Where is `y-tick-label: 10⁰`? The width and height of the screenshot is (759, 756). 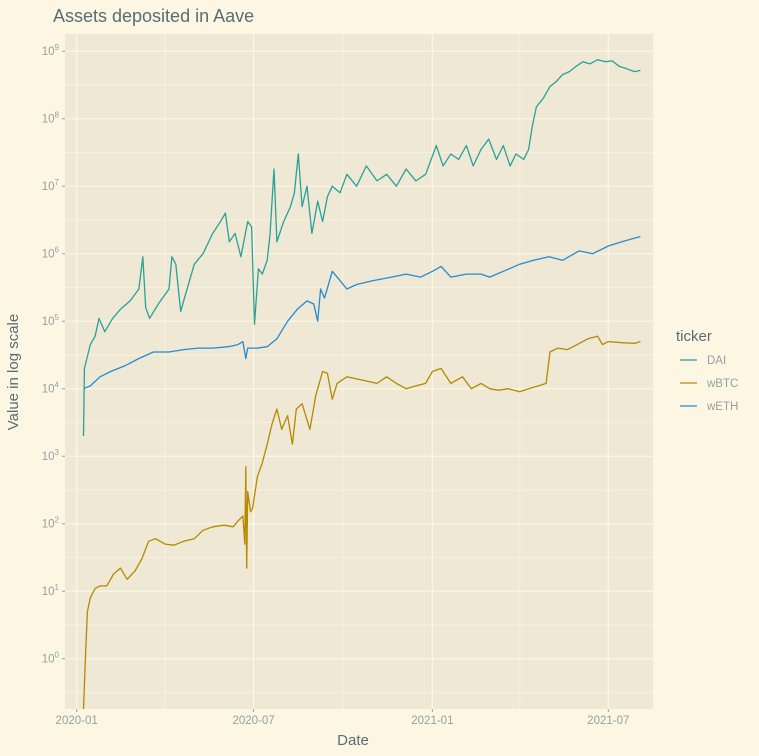
y-tick-label: 10⁰ is located at coordinates (51, 658).